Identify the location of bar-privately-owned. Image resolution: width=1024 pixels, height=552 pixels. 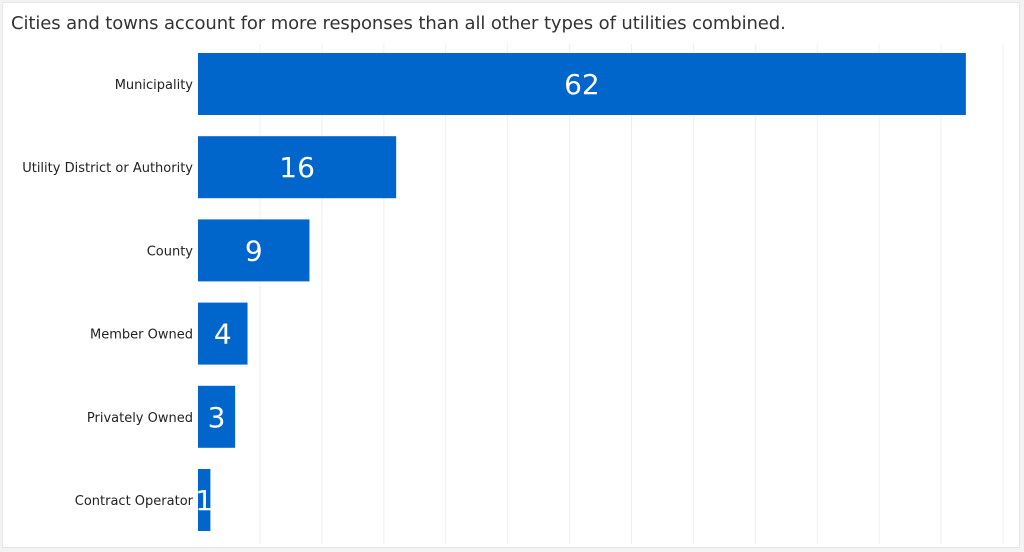
(217, 416).